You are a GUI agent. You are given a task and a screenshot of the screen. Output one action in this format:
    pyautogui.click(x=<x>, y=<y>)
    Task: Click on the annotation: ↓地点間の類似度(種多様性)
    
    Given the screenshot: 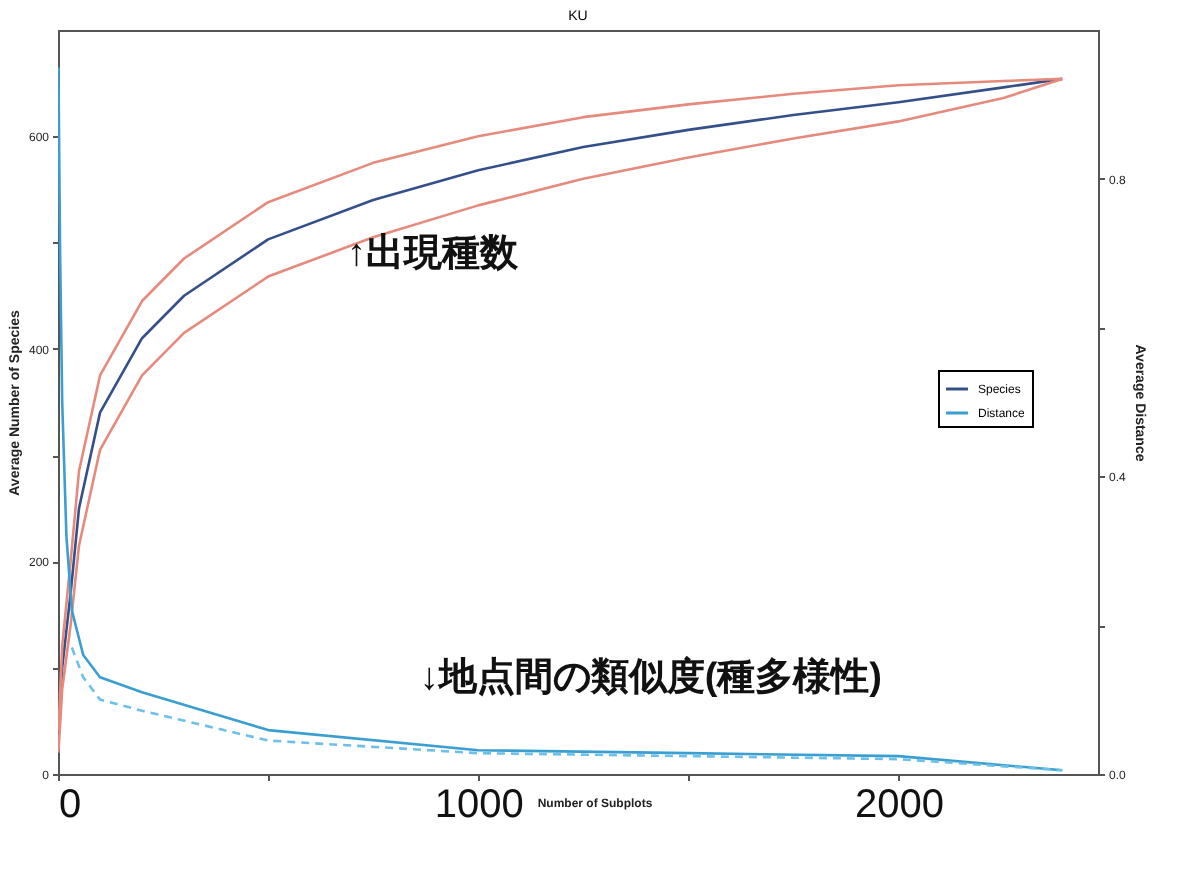 What is the action you would take?
    pyautogui.click(x=650, y=677)
    